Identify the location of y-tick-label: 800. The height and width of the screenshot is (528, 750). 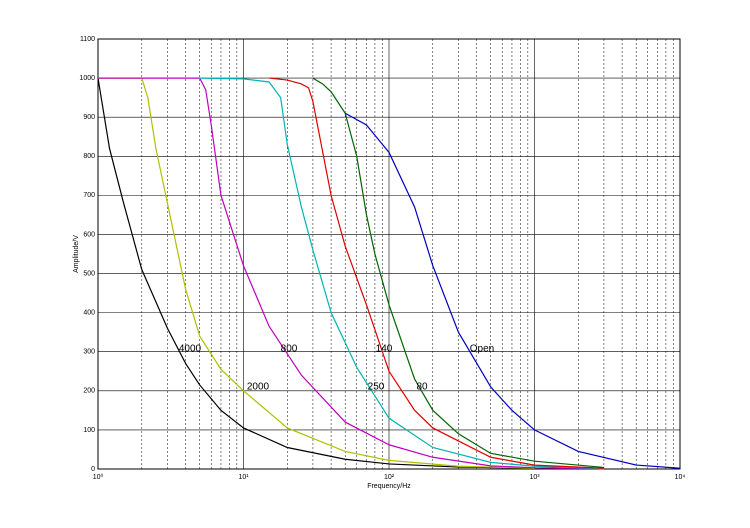
(89, 156).